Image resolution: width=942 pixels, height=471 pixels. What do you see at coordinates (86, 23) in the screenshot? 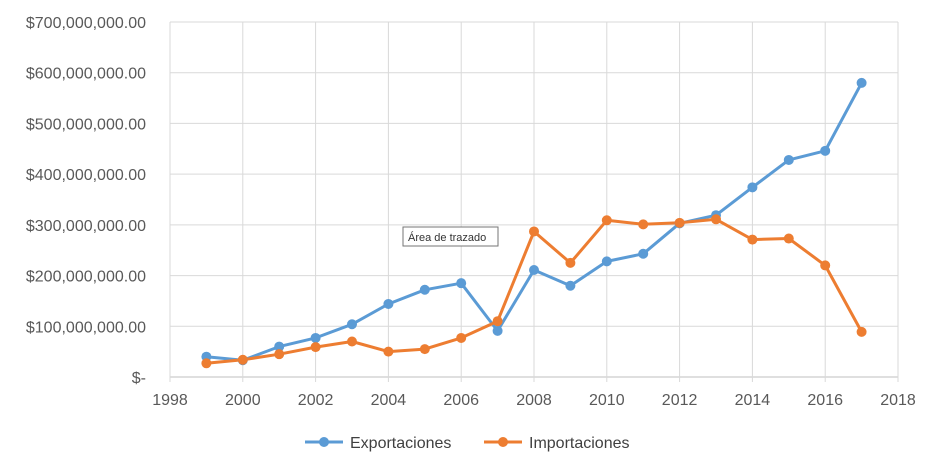
I see `y-tick-label: $700,000,000.00` at bounding box center [86, 23].